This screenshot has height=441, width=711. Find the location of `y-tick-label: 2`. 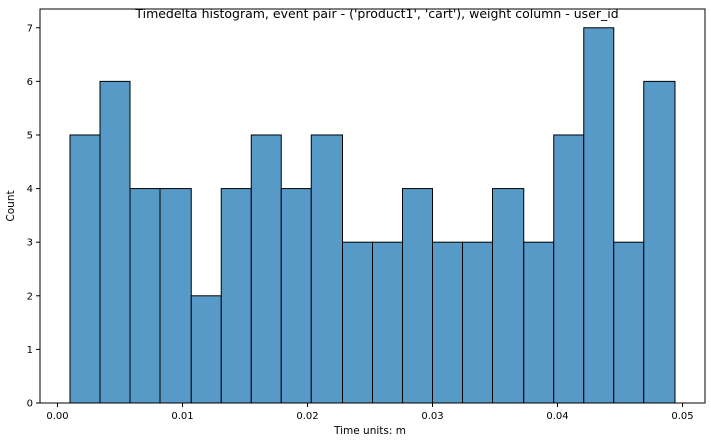

y-tick-label: 2 is located at coordinates (30, 296).